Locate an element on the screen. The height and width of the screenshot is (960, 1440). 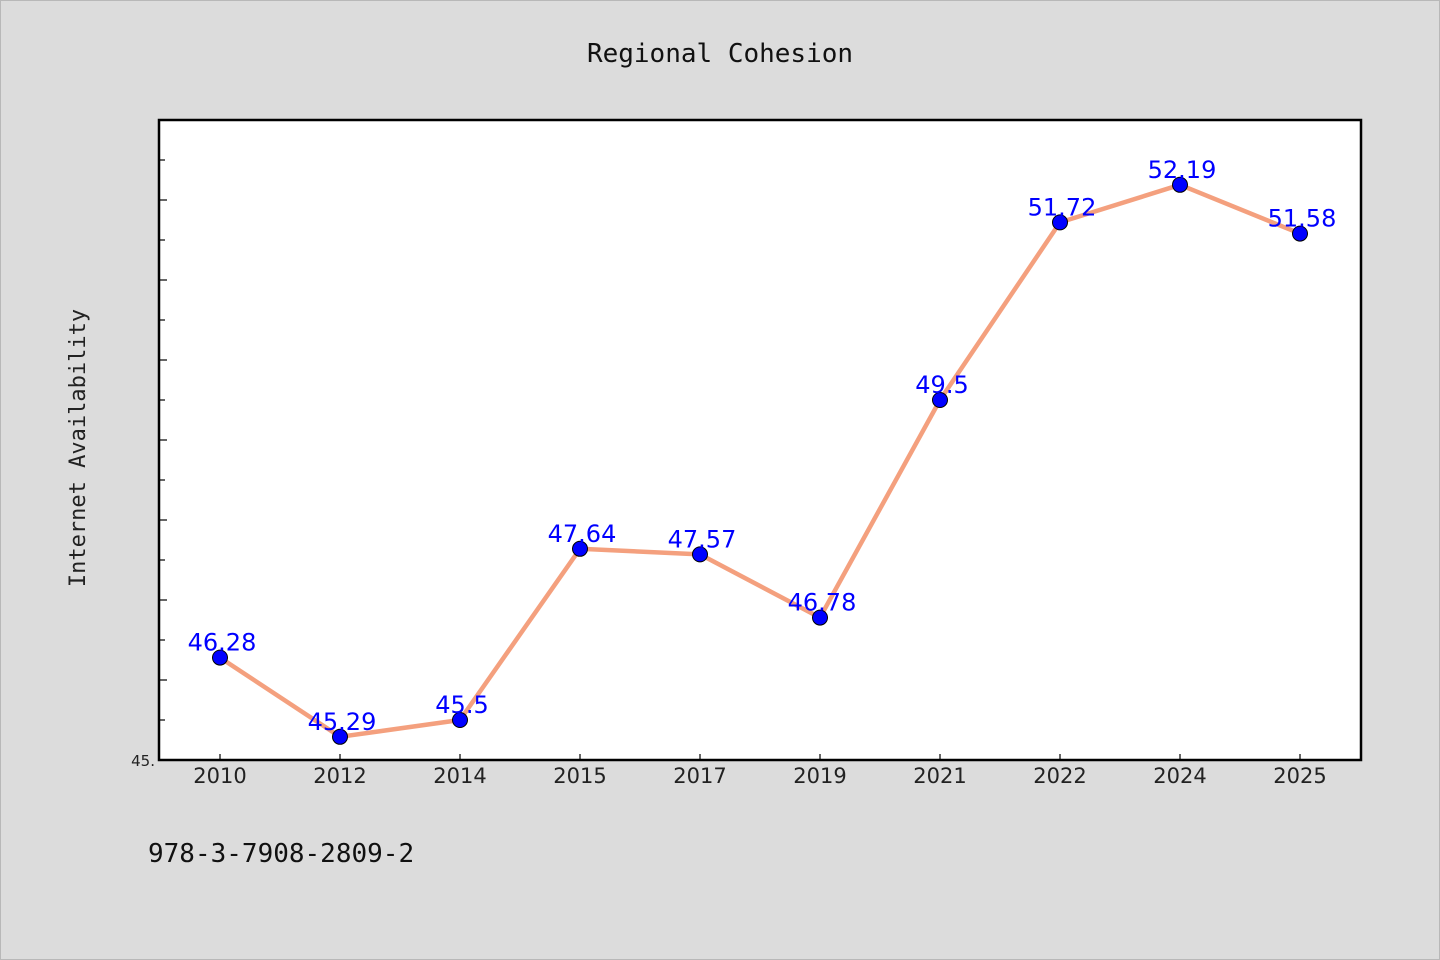
x-axis-ticks: 2010 2012 2014 2015 2017 2019 2021 2022 2024 2025 is located at coordinates (760, 771).